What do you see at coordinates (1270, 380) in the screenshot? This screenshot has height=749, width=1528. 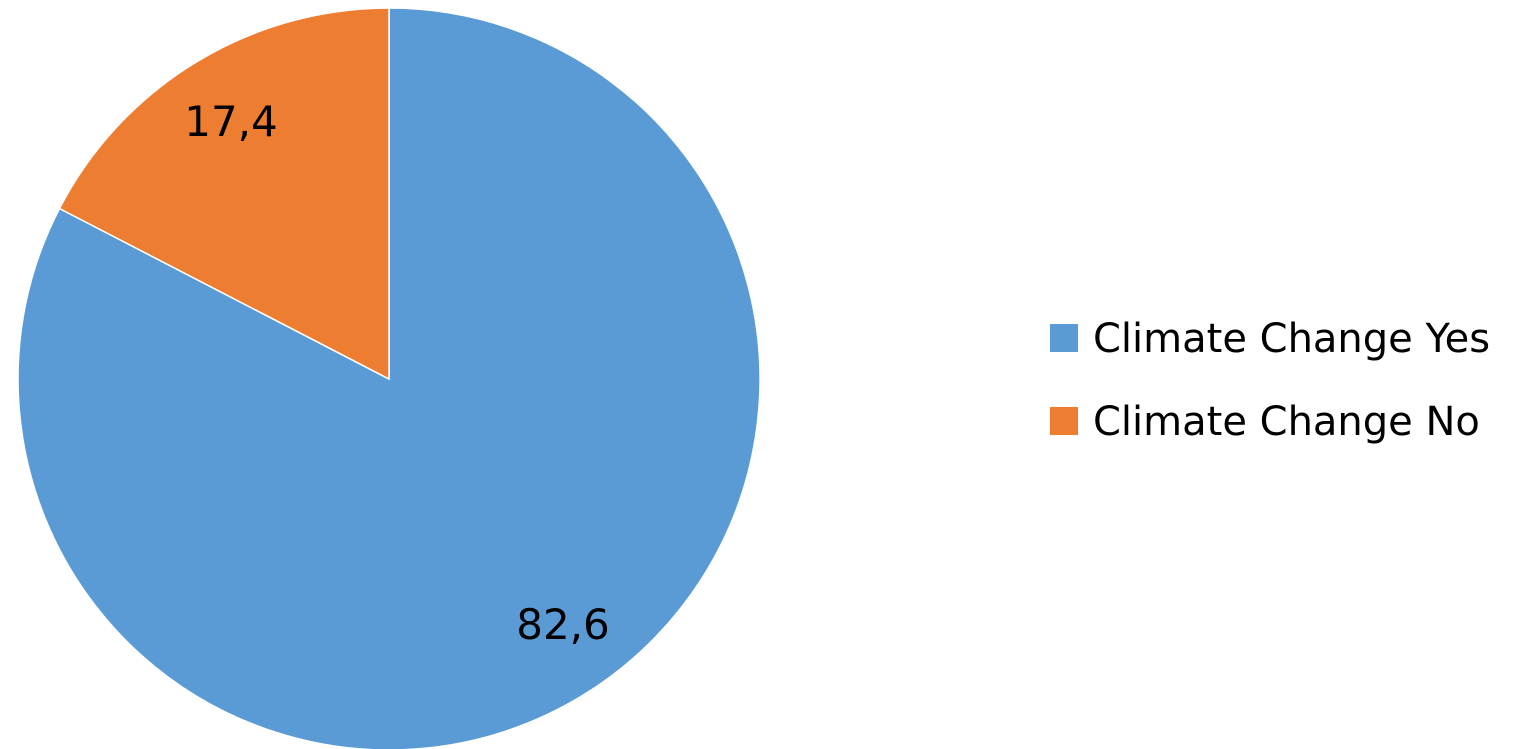 I see `legend: Climate Change Yes Climate Change No` at bounding box center [1270, 380].